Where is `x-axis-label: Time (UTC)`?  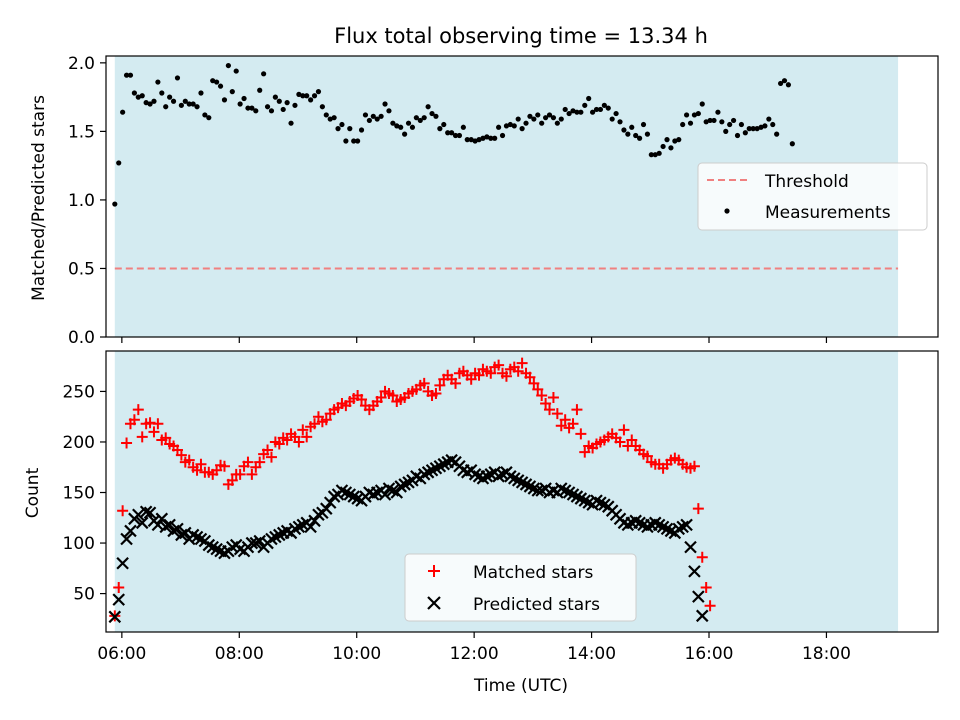 x-axis-label: Time (UTC) is located at coordinates (520, 686).